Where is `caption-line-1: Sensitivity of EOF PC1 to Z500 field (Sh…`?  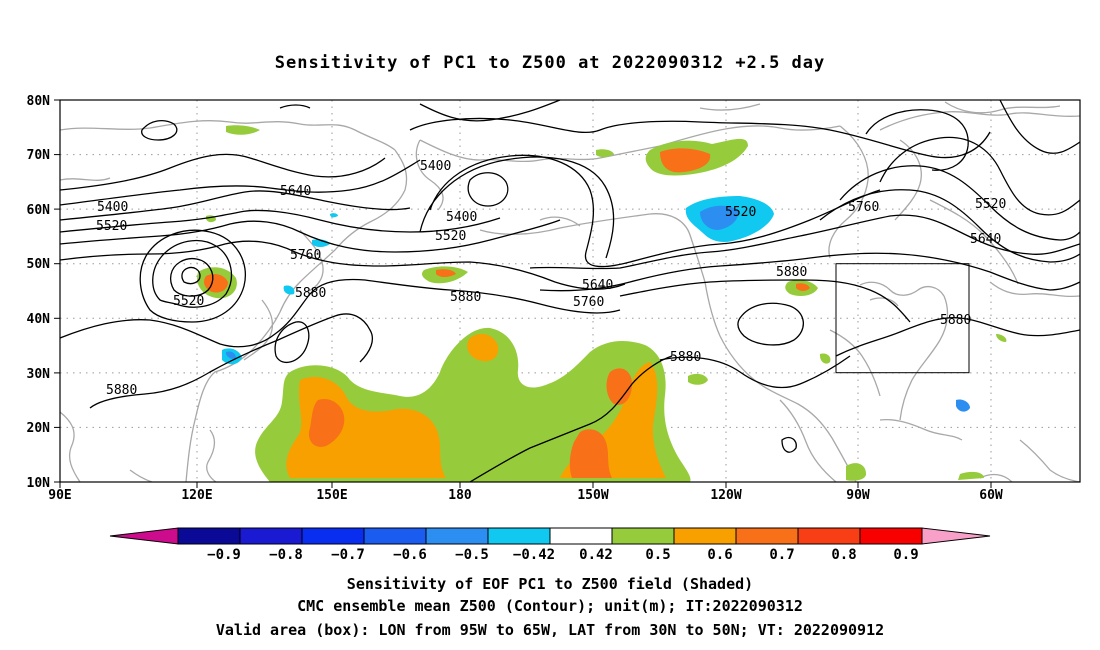 caption-line-1: Sensitivity of EOF PC1 to Z500 field (Sh… is located at coordinates (550, 584).